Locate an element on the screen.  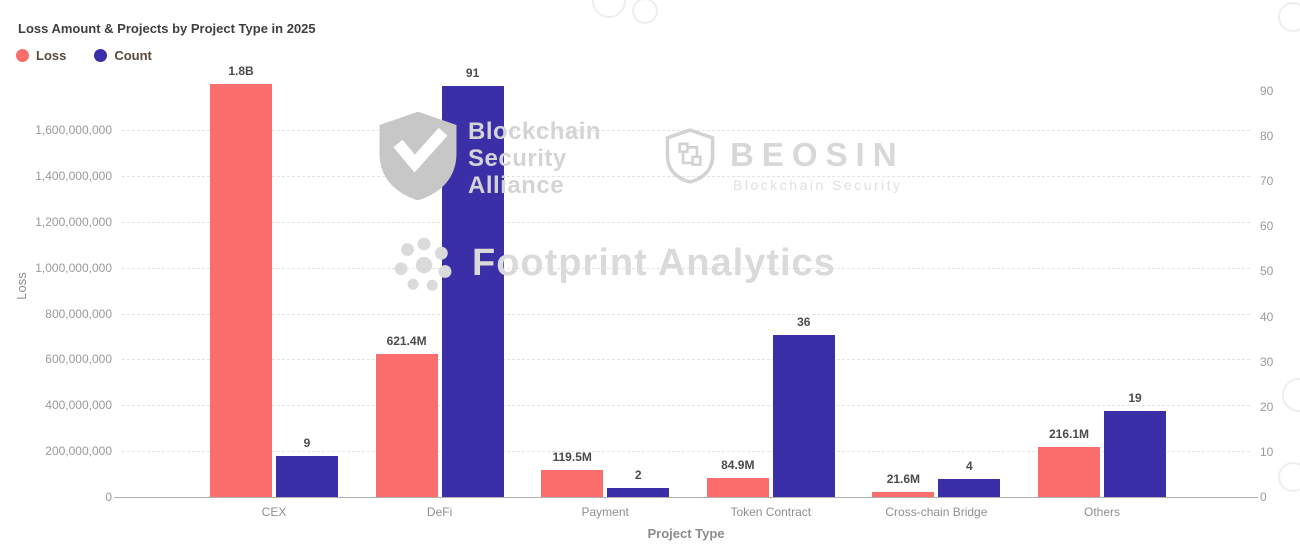
legend: Loss Count is located at coordinates (84, 55).